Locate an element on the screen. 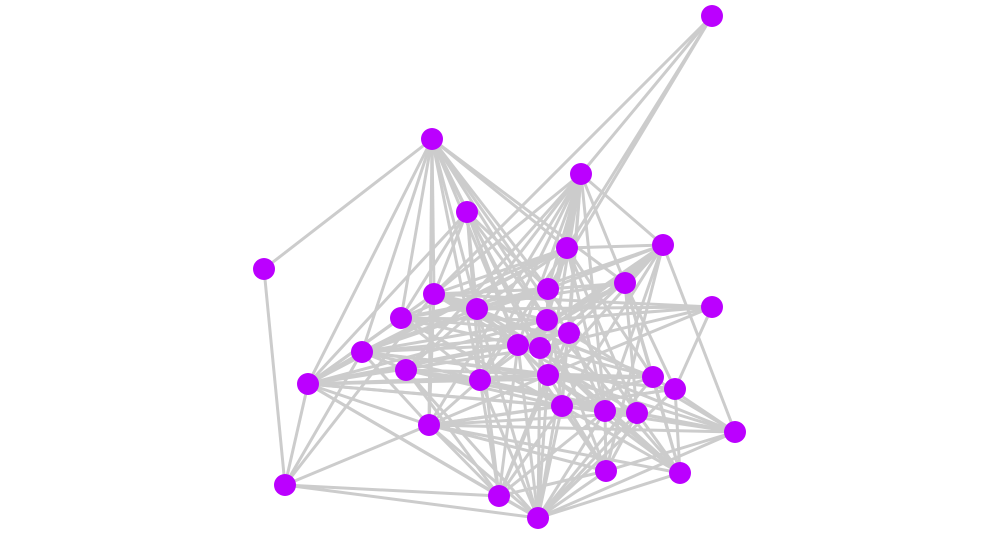  edge-n21-n32 is located at coordinates (523, 435).